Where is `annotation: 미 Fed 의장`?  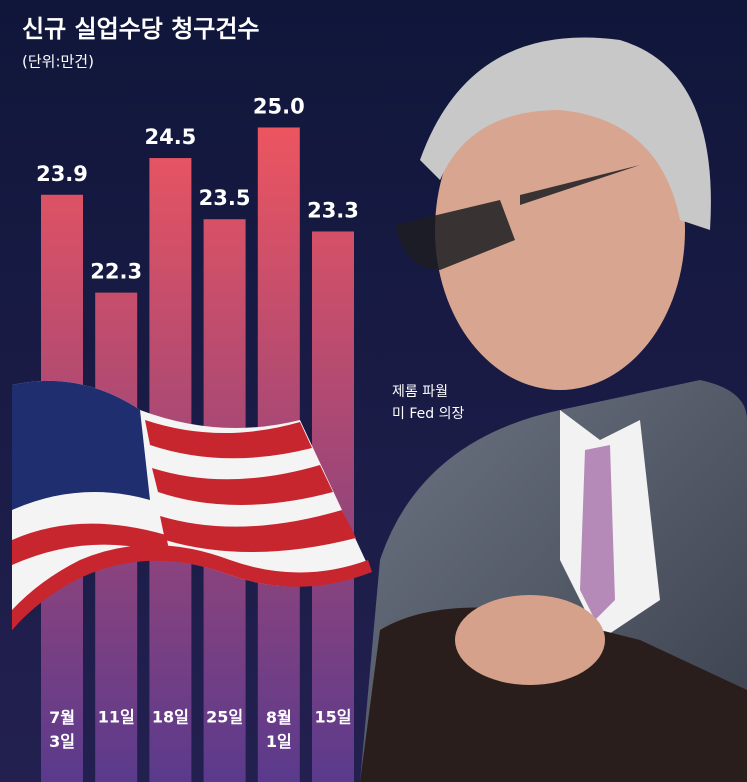
annotation: 미 Fed 의장 is located at coordinates (428, 414).